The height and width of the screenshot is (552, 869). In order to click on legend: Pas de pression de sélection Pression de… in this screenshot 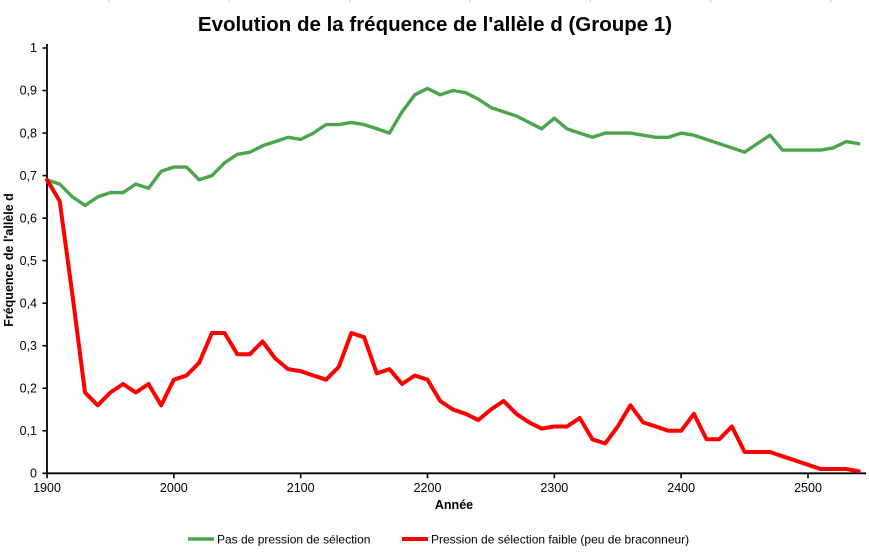, I will do `click(438, 540)`.